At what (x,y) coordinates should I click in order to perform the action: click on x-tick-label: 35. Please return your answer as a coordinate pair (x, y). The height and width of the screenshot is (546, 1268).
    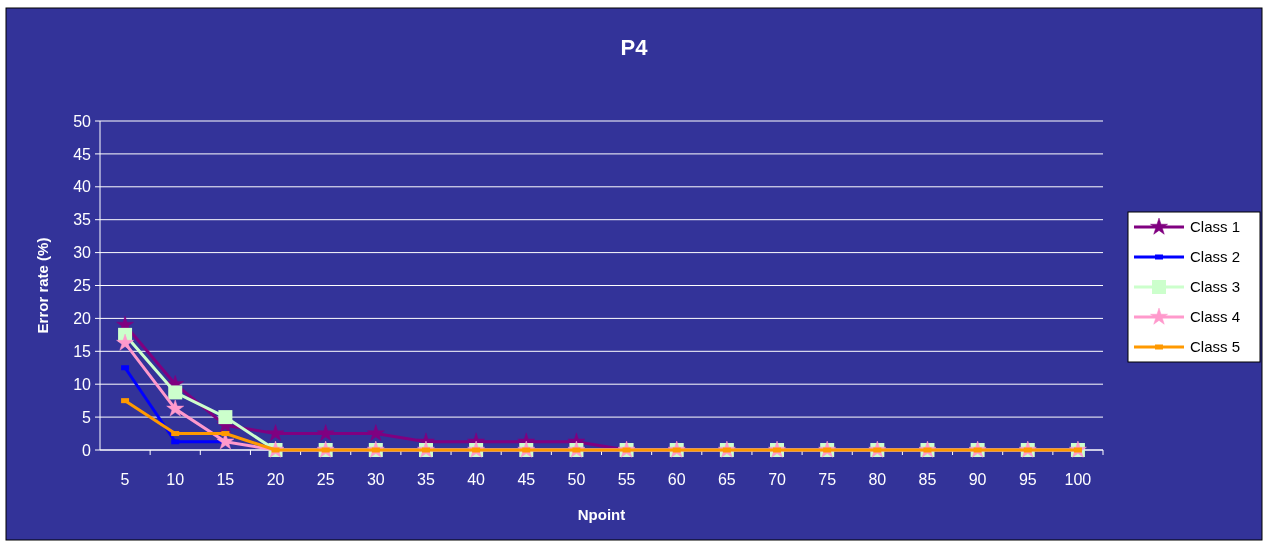
    Looking at the image, I should click on (426, 479).